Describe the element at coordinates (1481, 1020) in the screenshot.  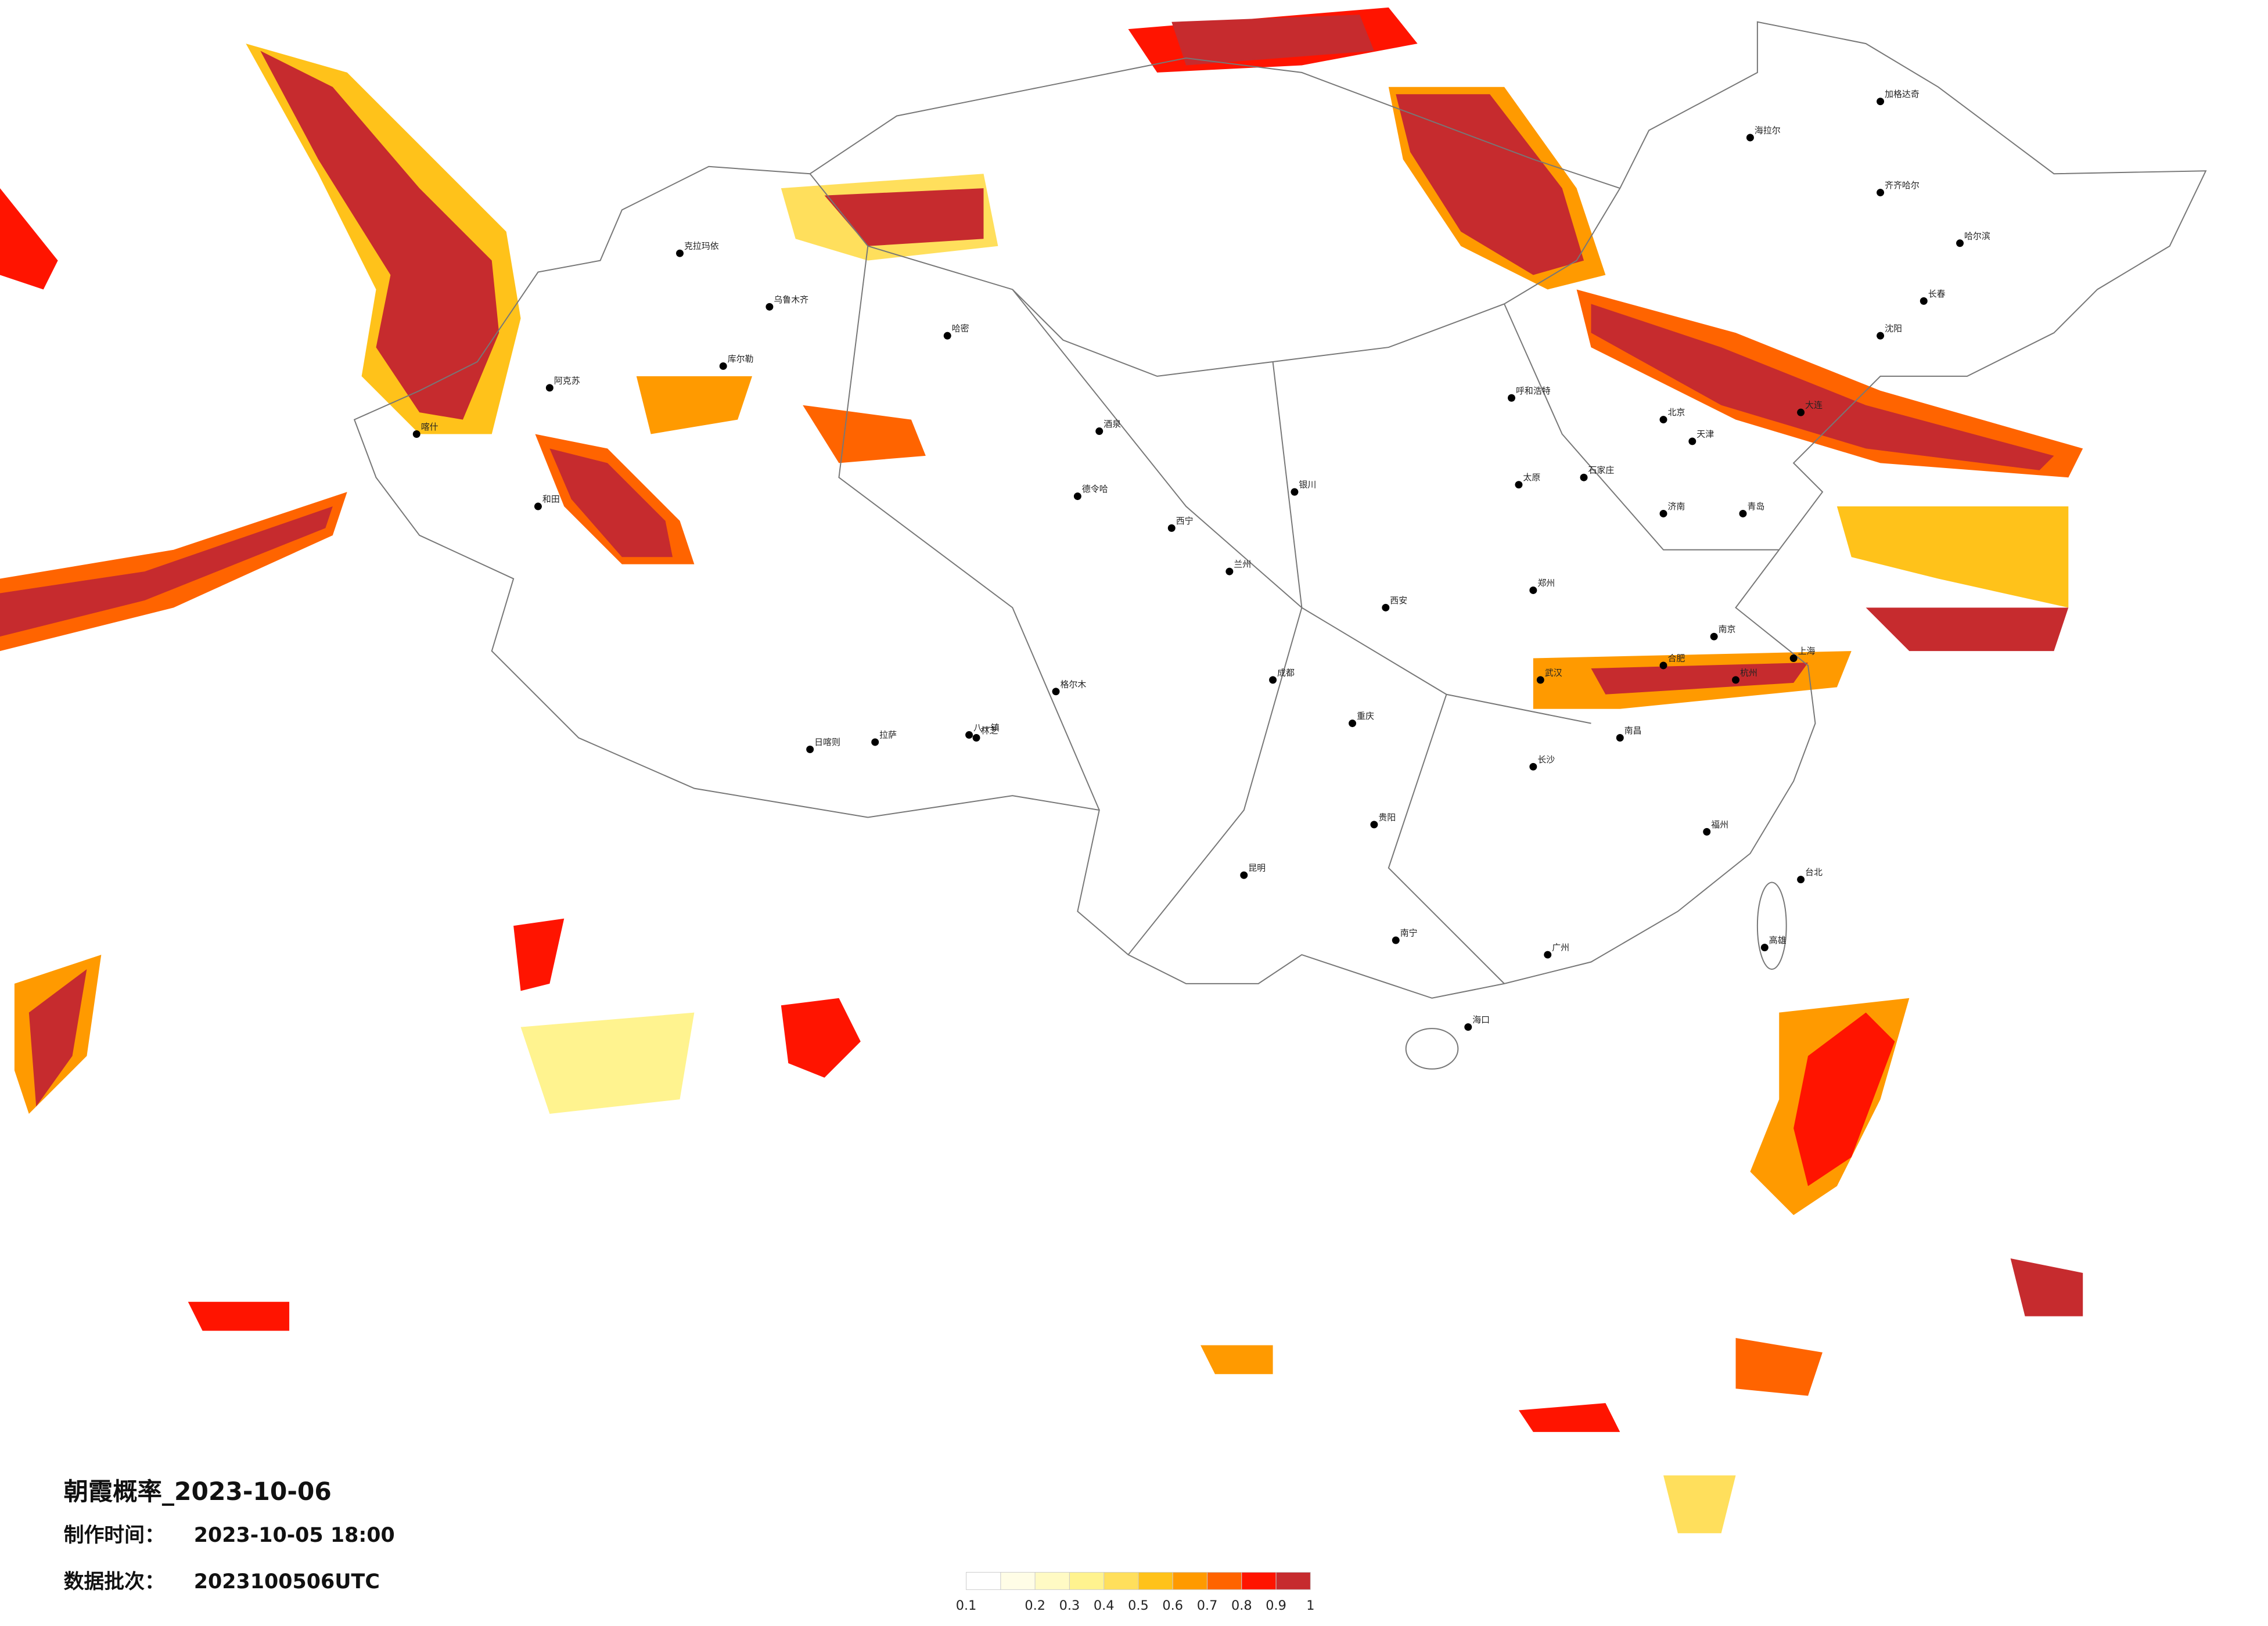
I see `city-label: 海口` at that location.